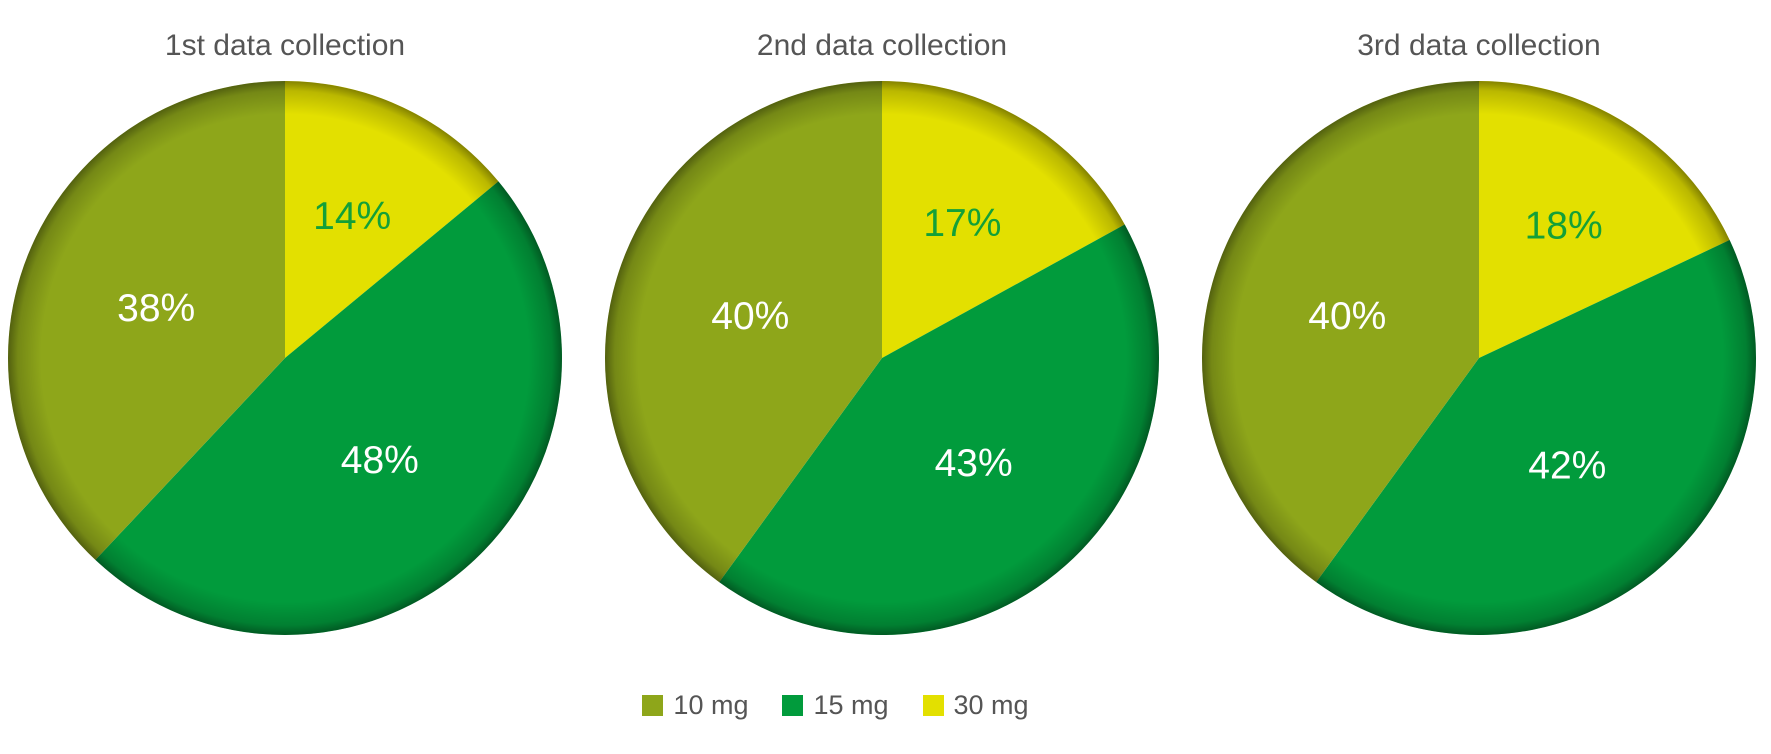 This screenshot has width=1771, height=754. I want to click on legend-item-10mg: 10 mg, so click(695, 705).